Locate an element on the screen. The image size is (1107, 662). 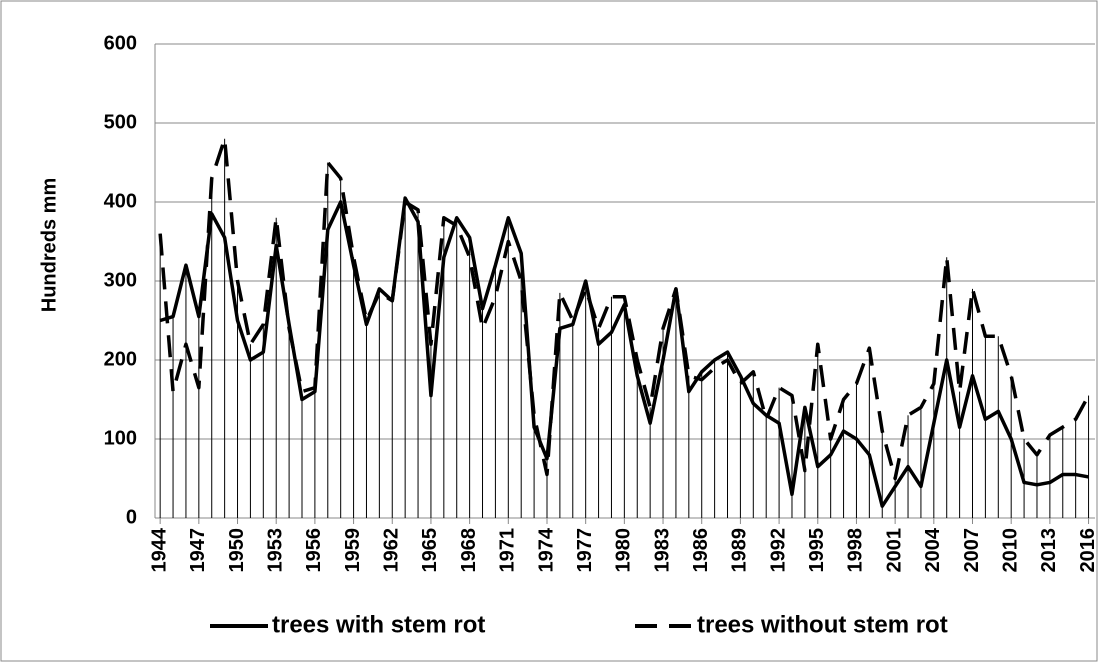
x-tick-label: 1968 is located at coordinates (469, 550).